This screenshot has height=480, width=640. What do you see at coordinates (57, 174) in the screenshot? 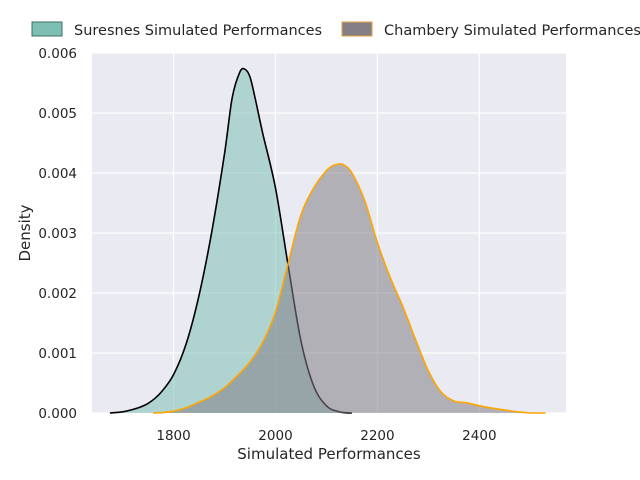
I see `y-tick-label: 0.004` at bounding box center [57, 174].